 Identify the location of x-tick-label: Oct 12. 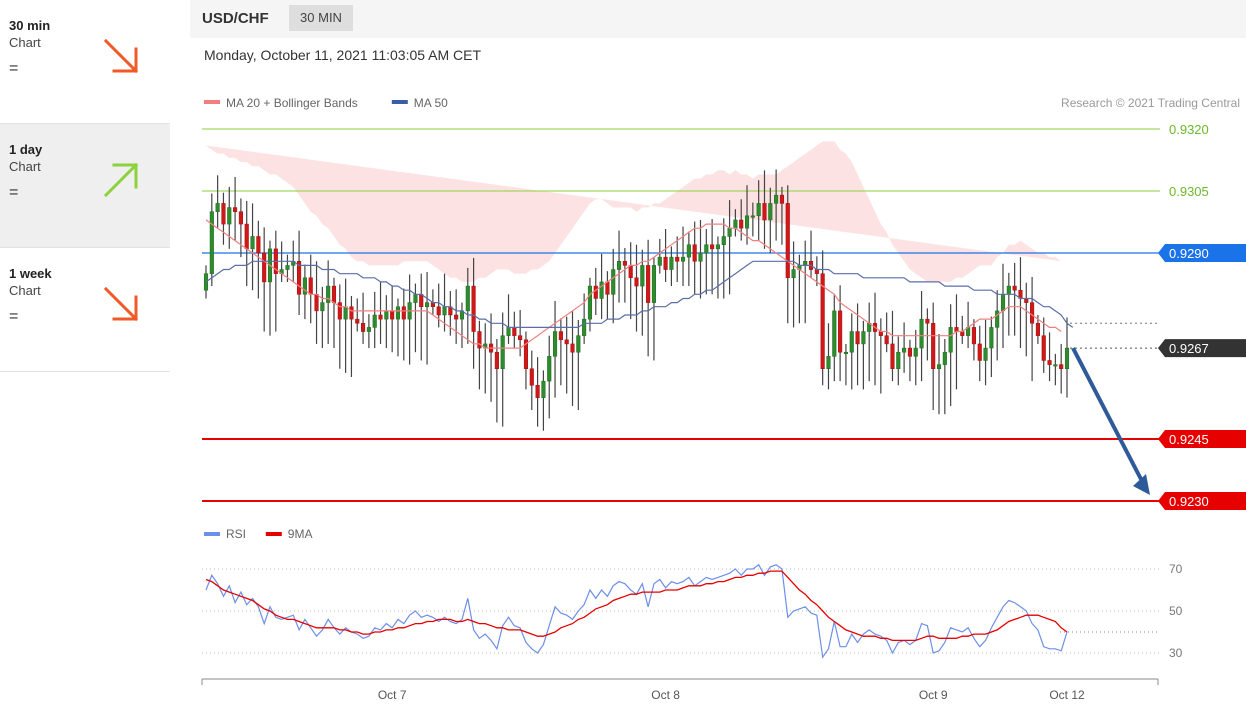
(1067, 695).